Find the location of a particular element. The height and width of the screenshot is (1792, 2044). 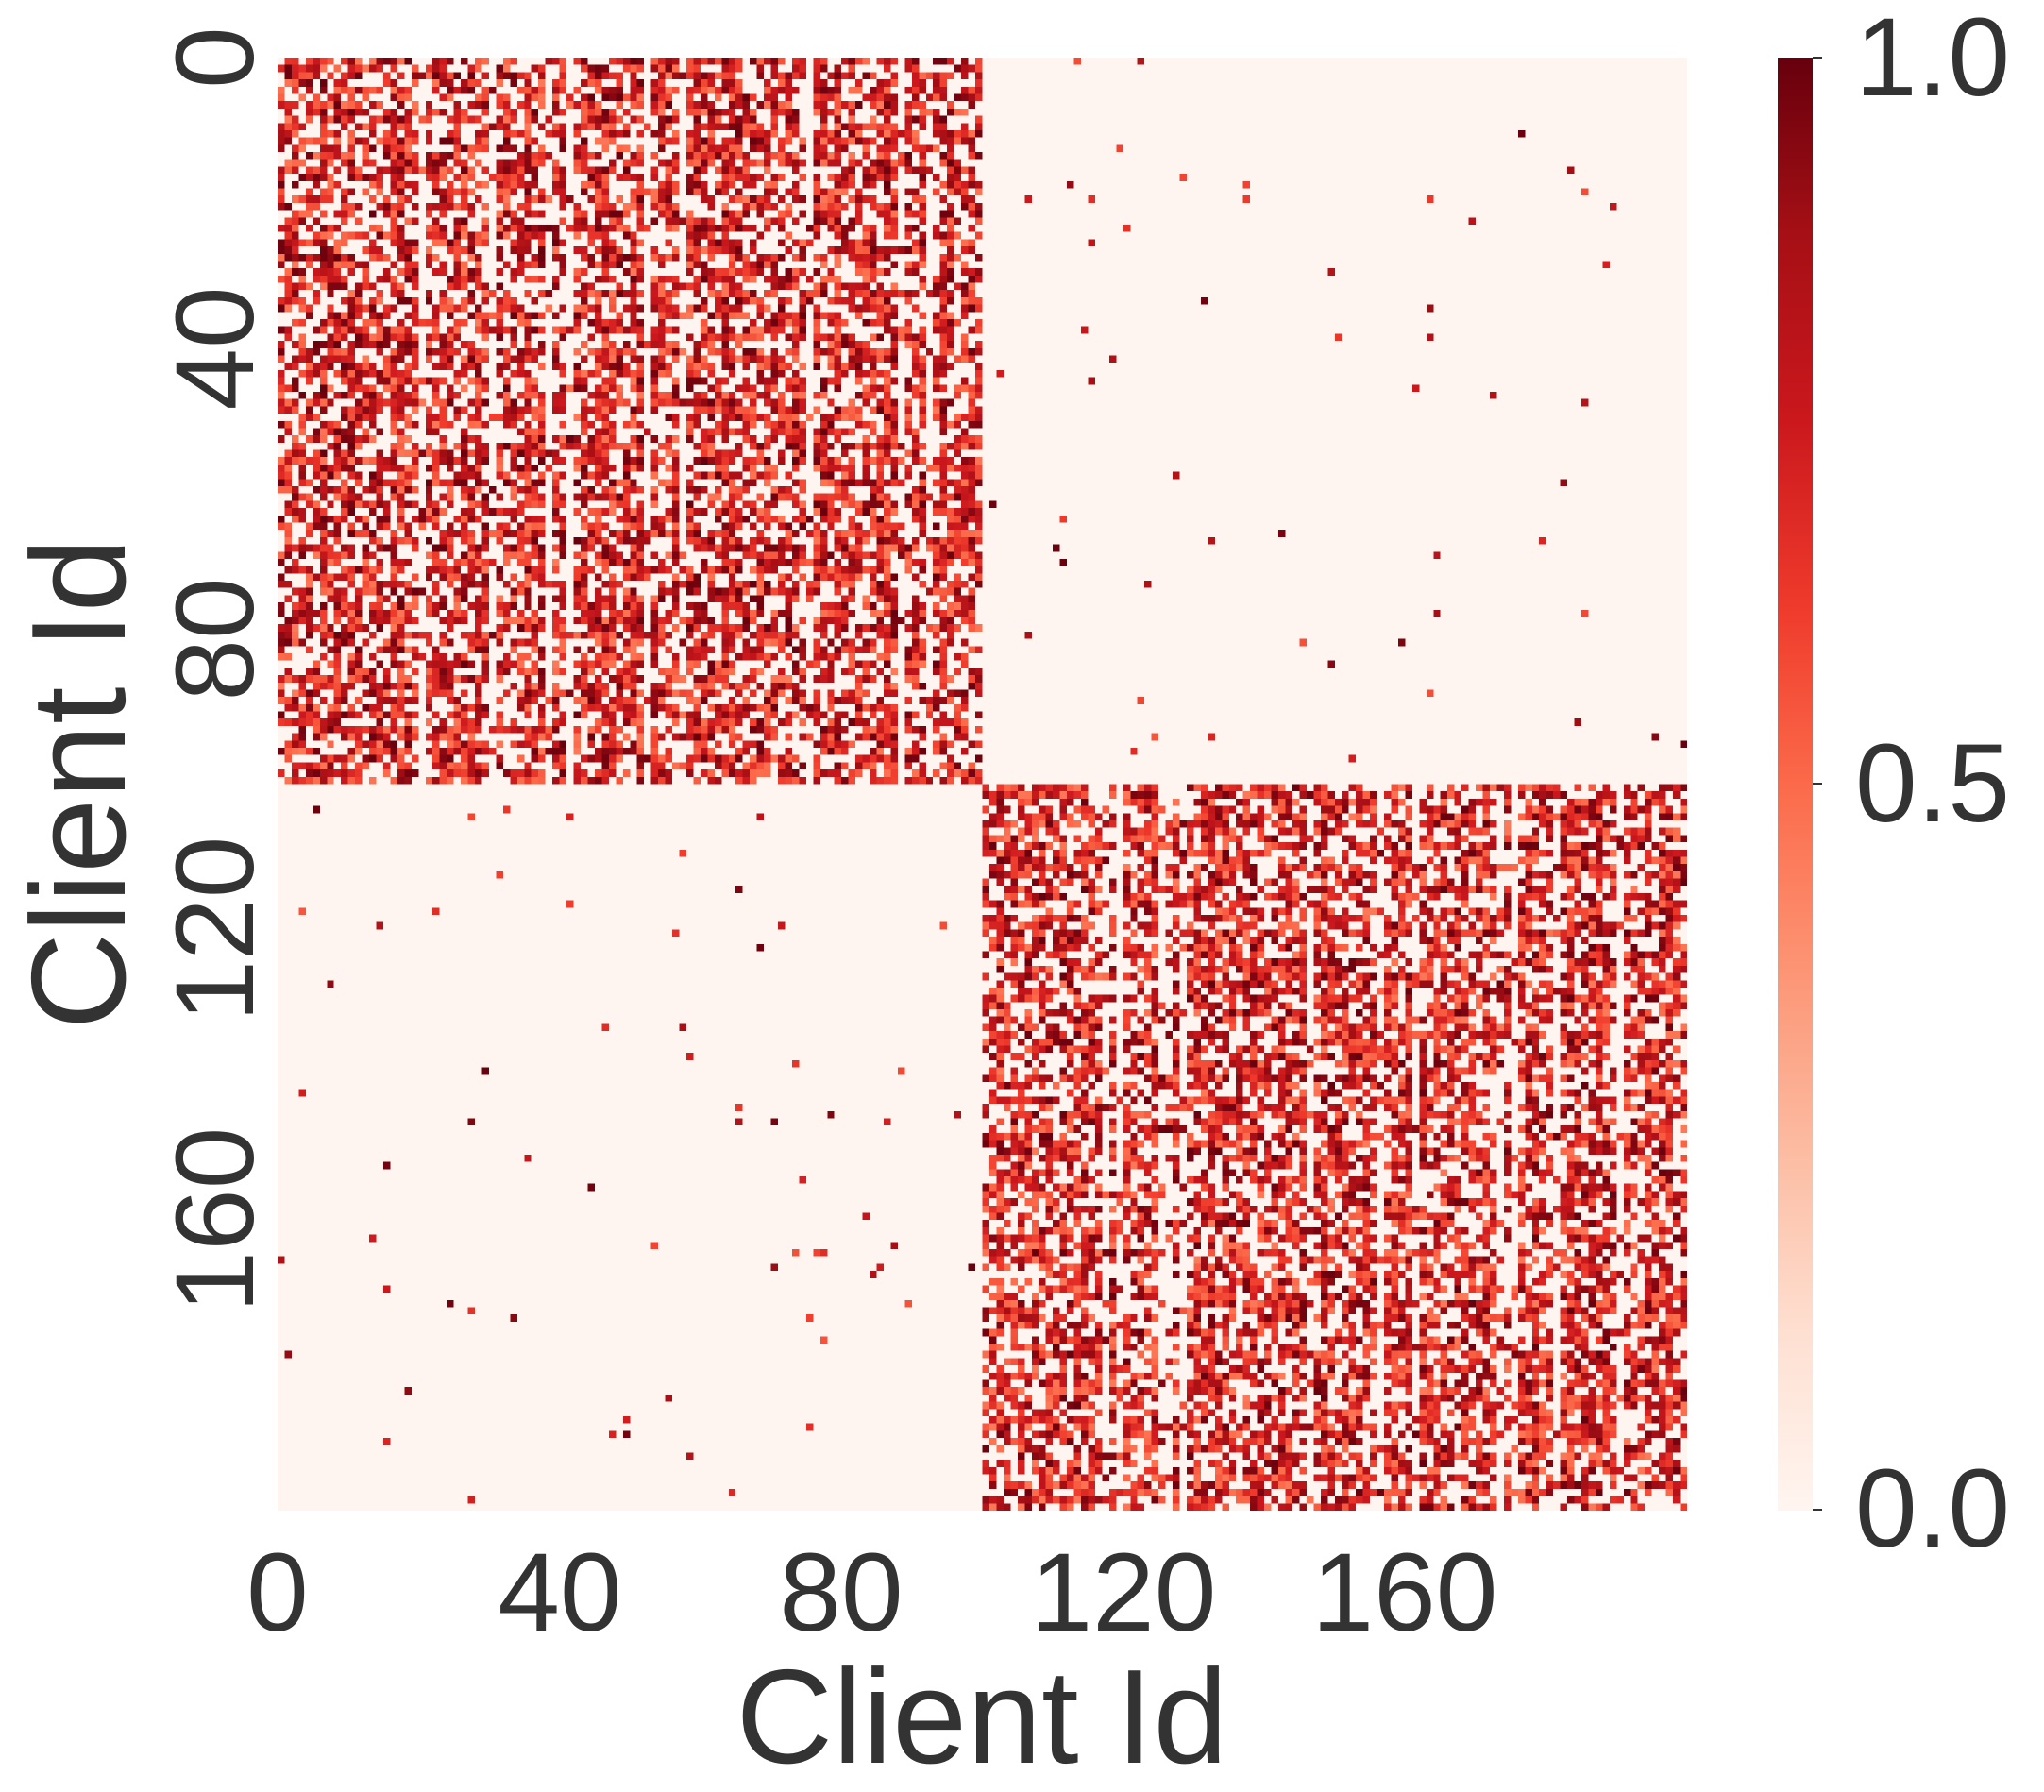

y-tick-label: 160 is located at coordinates (215, 1220).